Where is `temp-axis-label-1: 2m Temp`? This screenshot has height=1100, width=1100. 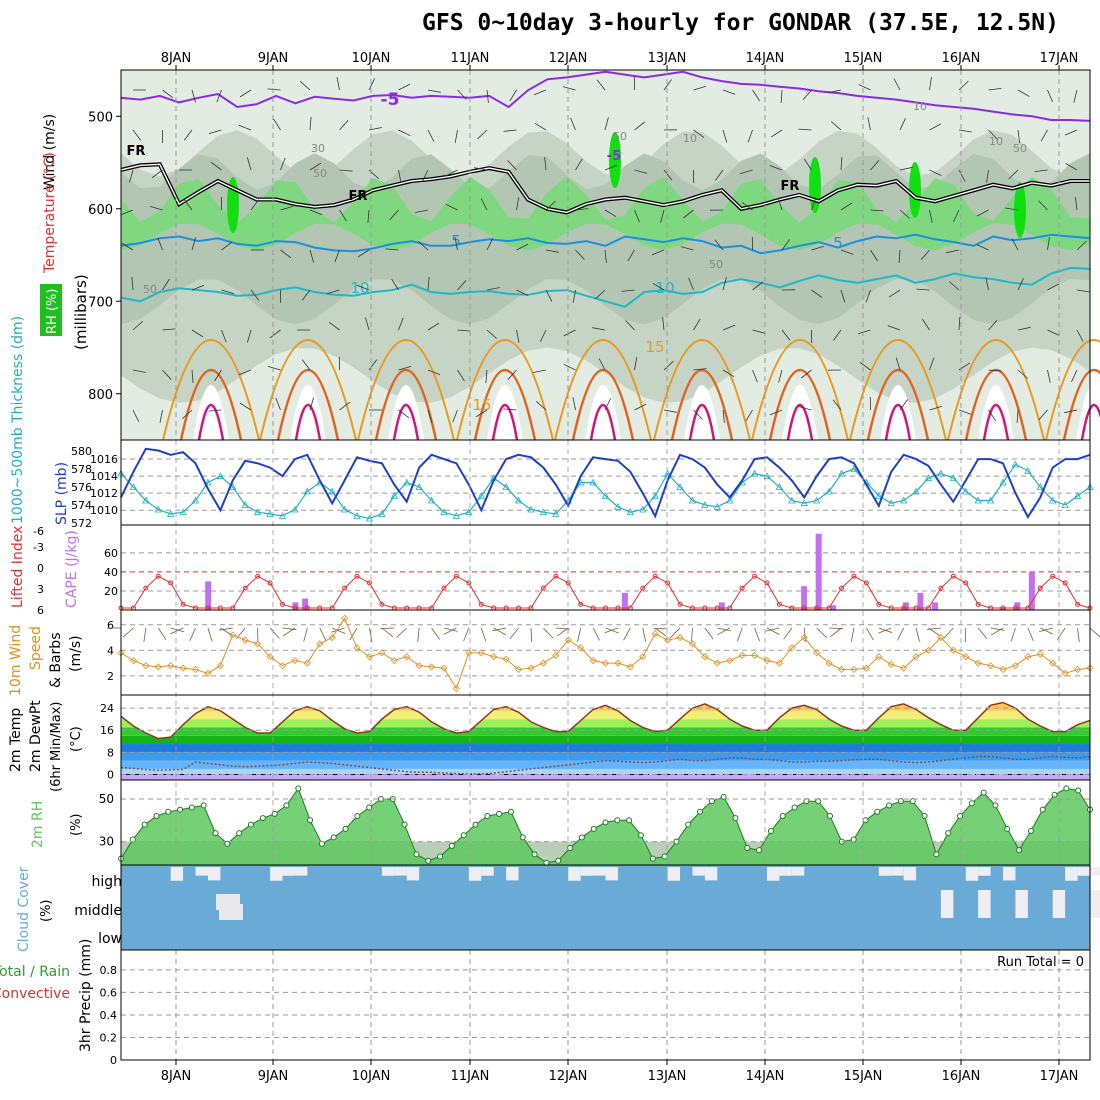
temp-axis-label-1: 2m Temp is located at coordinates (16, 740).